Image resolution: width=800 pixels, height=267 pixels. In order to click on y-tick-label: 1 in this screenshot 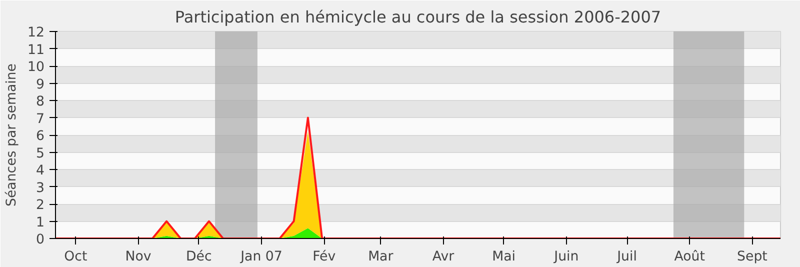, I will do `click(40, 222)`.